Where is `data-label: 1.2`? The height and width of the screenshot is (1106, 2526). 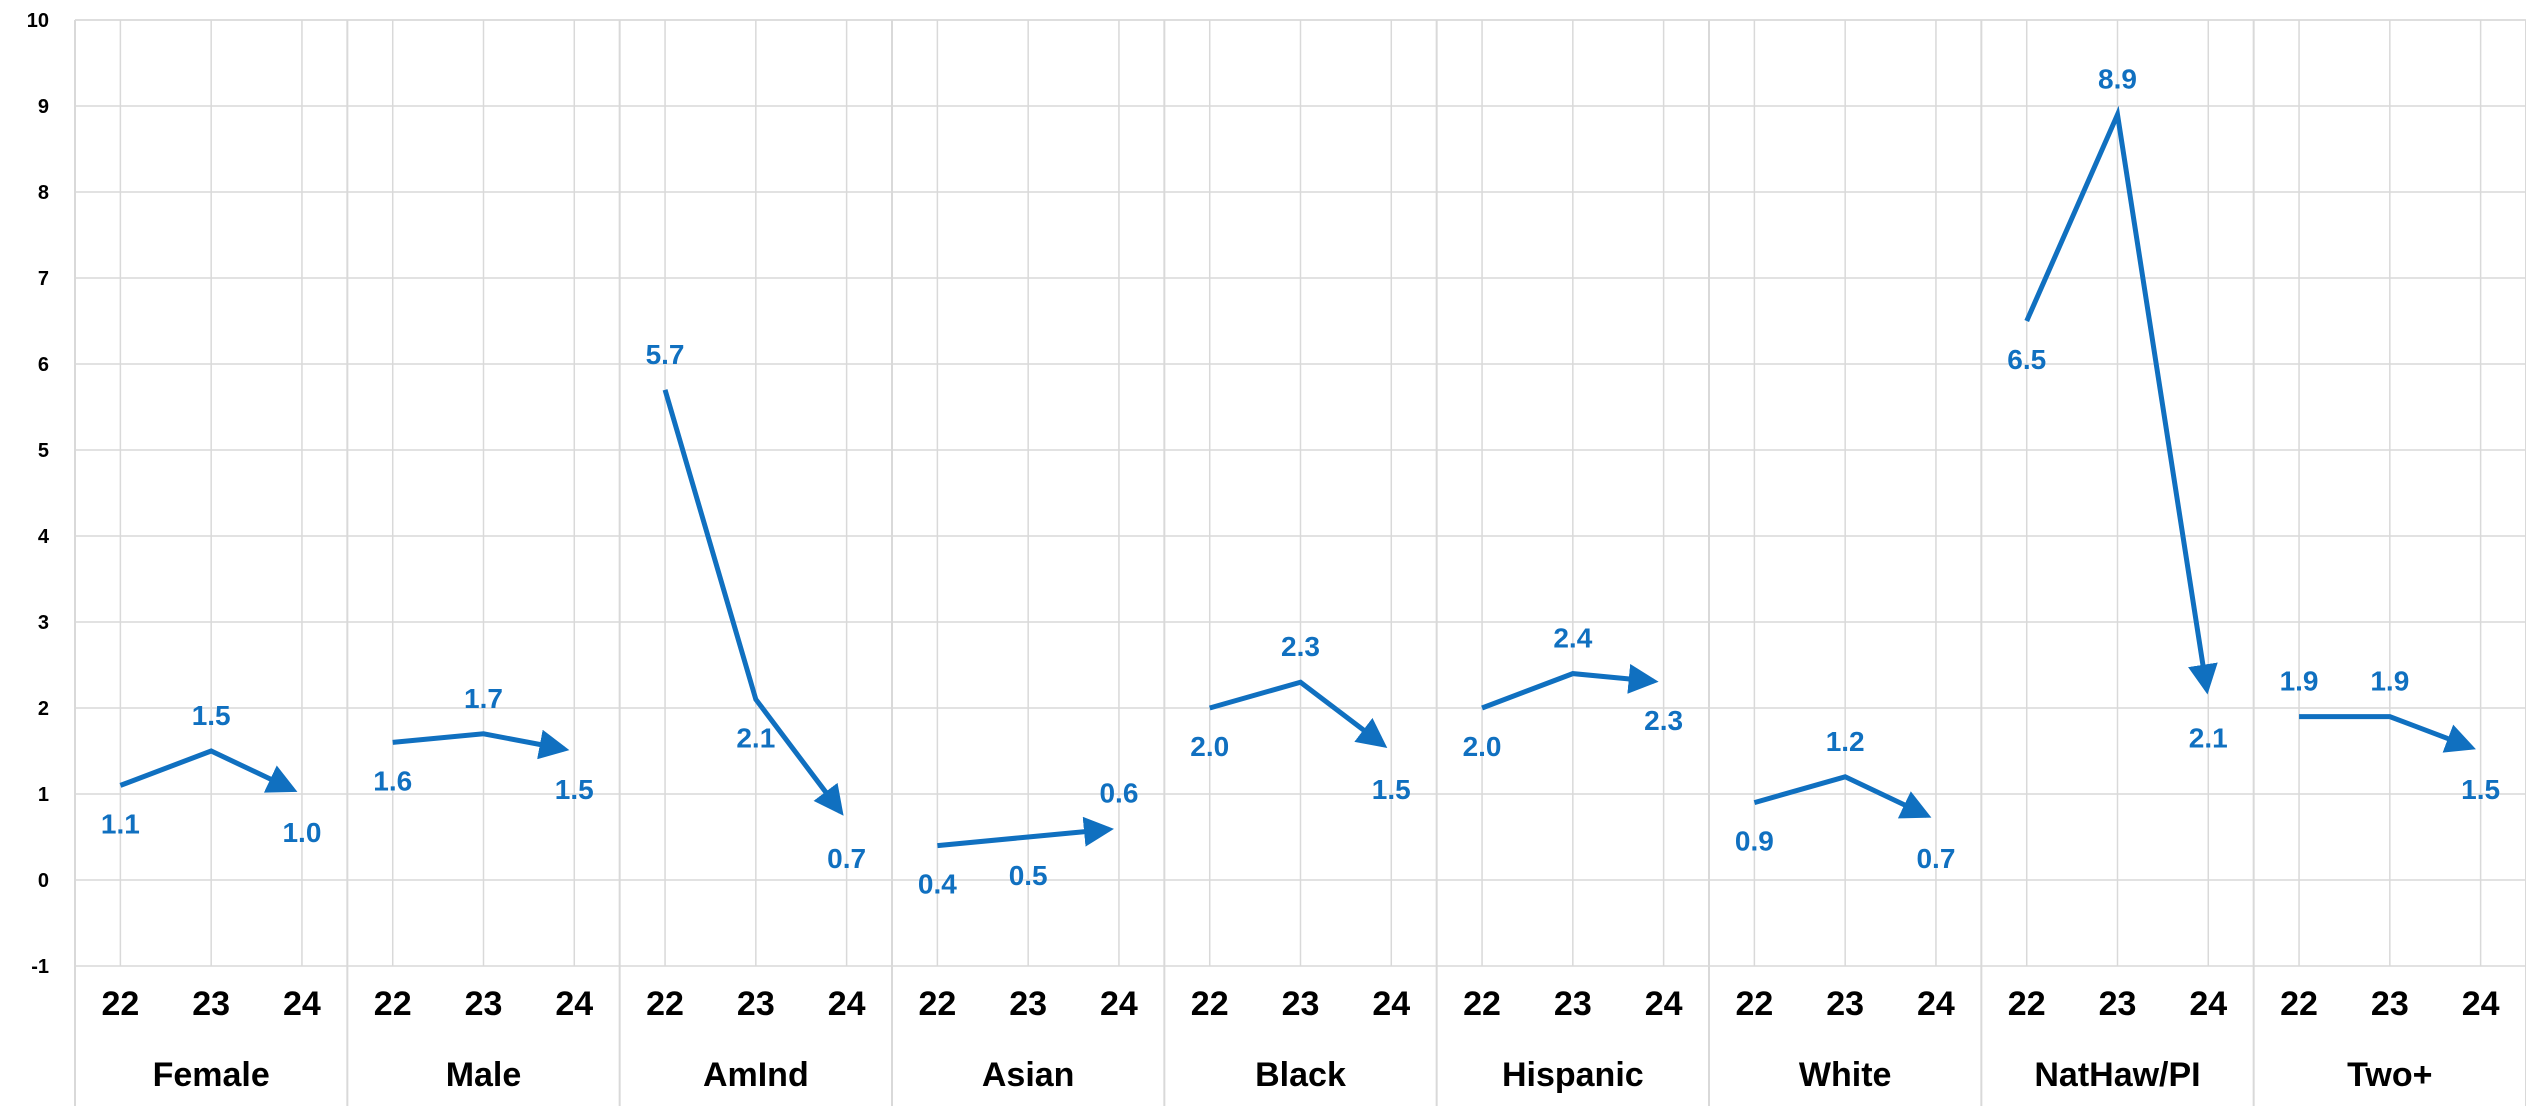 data-label: 1.2 is located at coordinates (1845, 741).